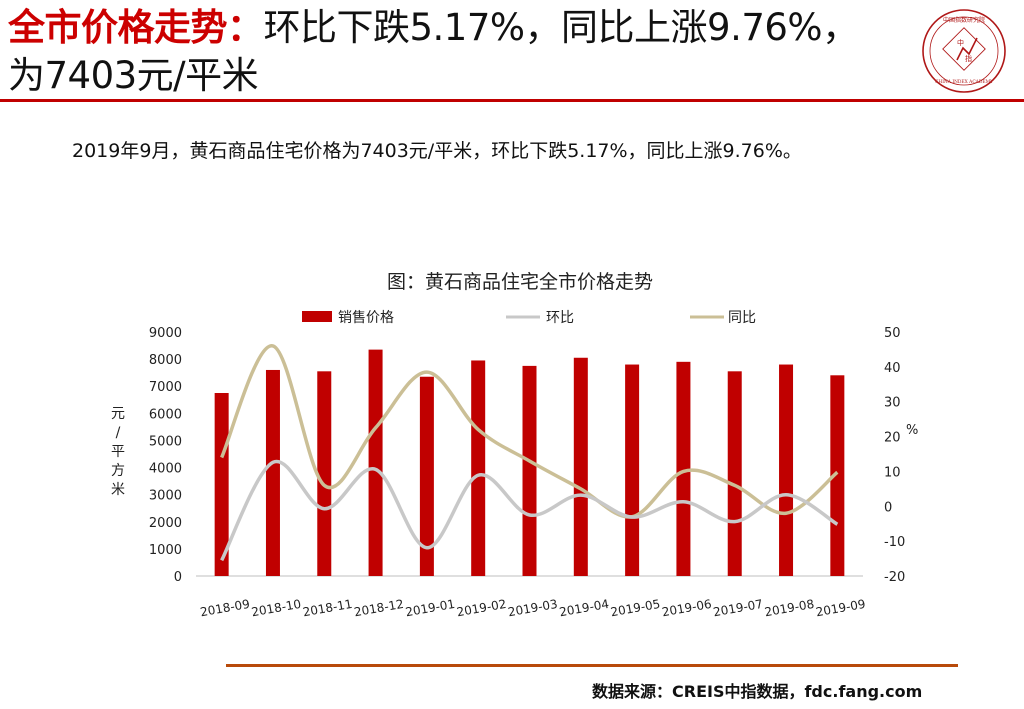 This screenshot has width=1024, height=709. I want to click on legend-label-yoy: 同比, so click(742, 318).